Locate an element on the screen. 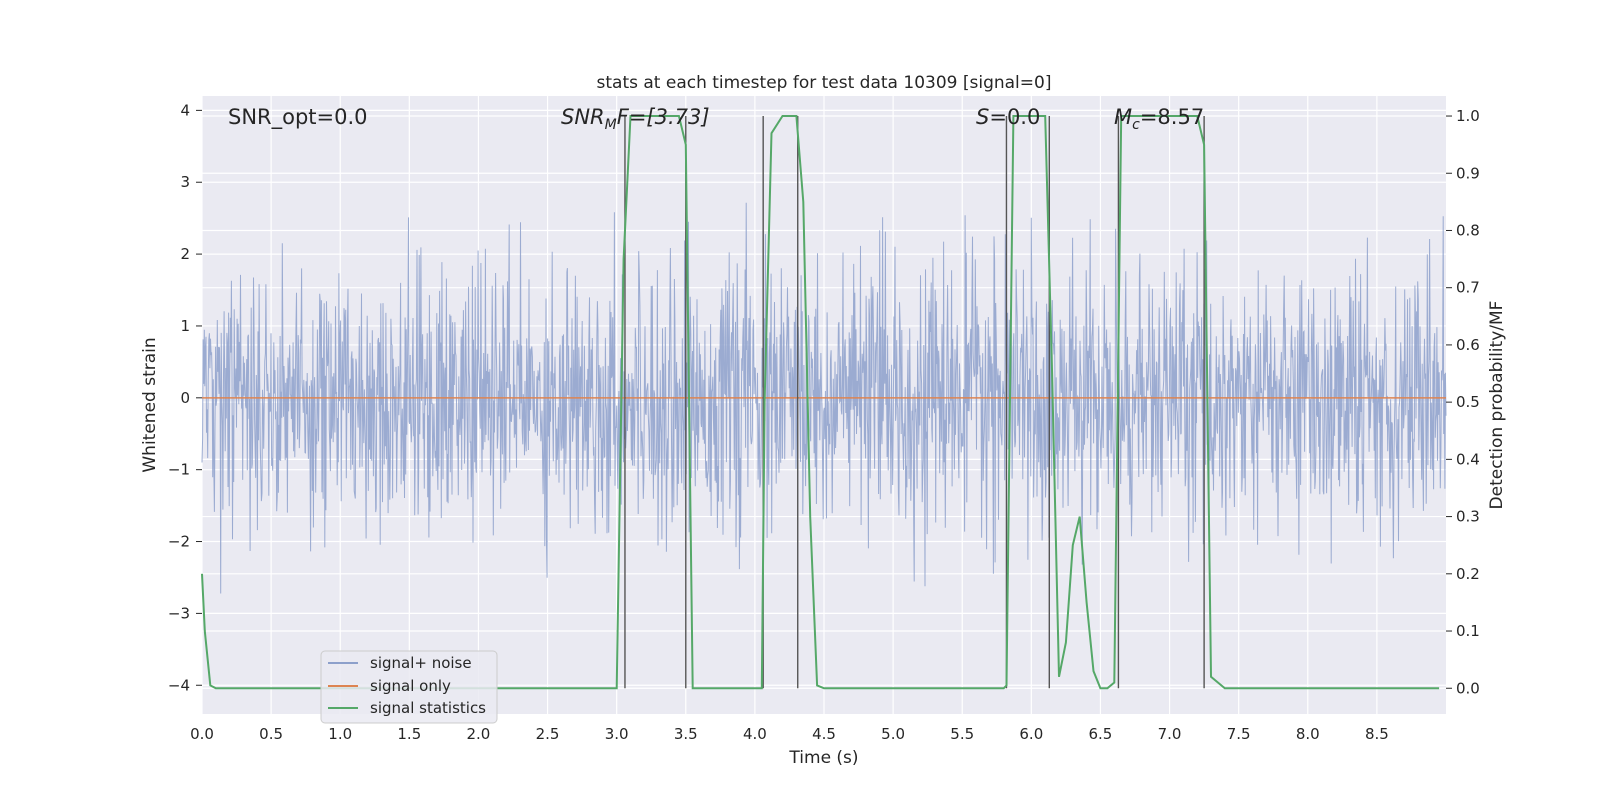  annotation-snr-mf: SNRMF=[3.73] is located at coordinates (635, 119).